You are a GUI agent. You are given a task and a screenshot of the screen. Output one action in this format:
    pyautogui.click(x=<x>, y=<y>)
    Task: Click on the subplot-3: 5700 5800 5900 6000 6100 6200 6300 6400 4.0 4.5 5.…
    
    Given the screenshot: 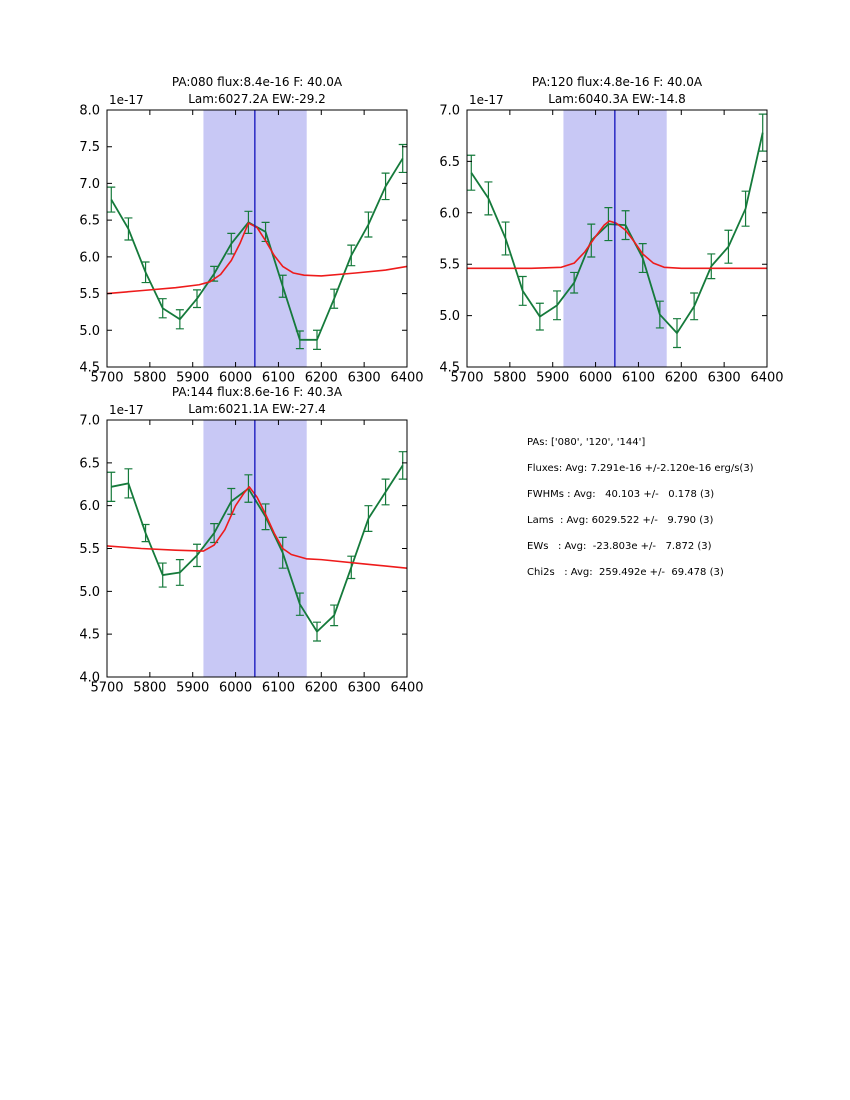 What is the action you would take?
    pyautogui.click(x=251, y=540)
    